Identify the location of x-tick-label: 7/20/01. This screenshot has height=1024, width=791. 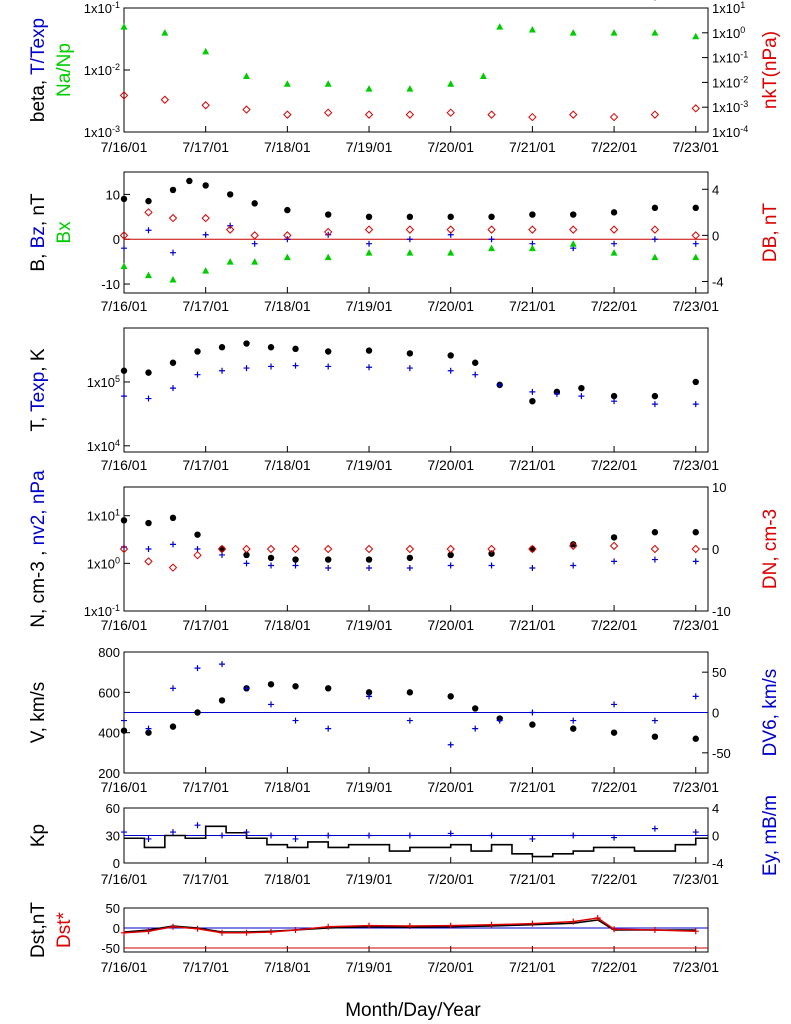
(450, 787).